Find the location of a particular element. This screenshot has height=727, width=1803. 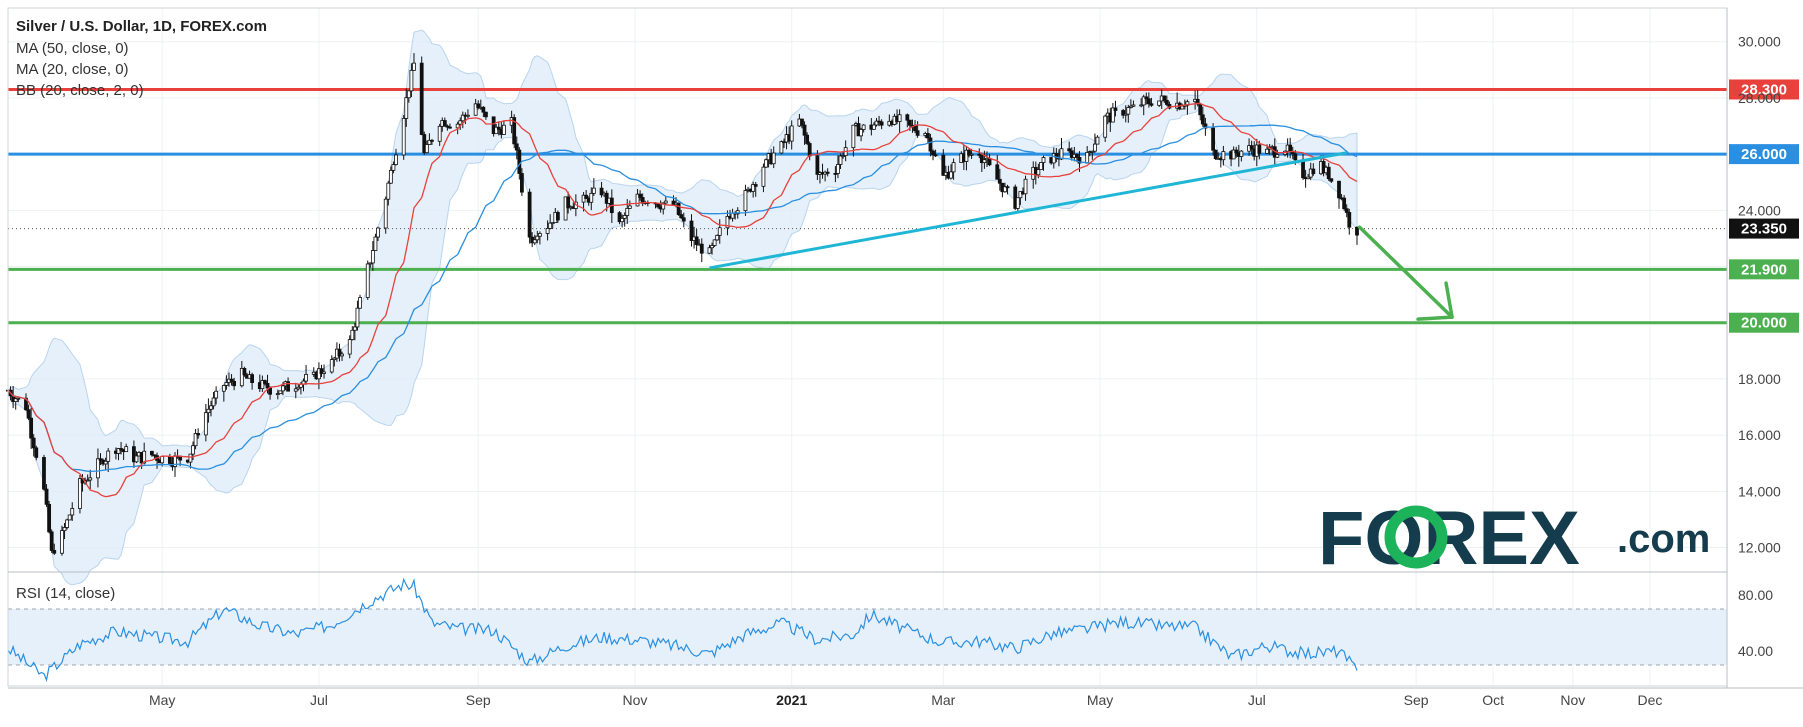

indicator-ma20: MA (20, close, 0) is located at coordinates (72, 69).